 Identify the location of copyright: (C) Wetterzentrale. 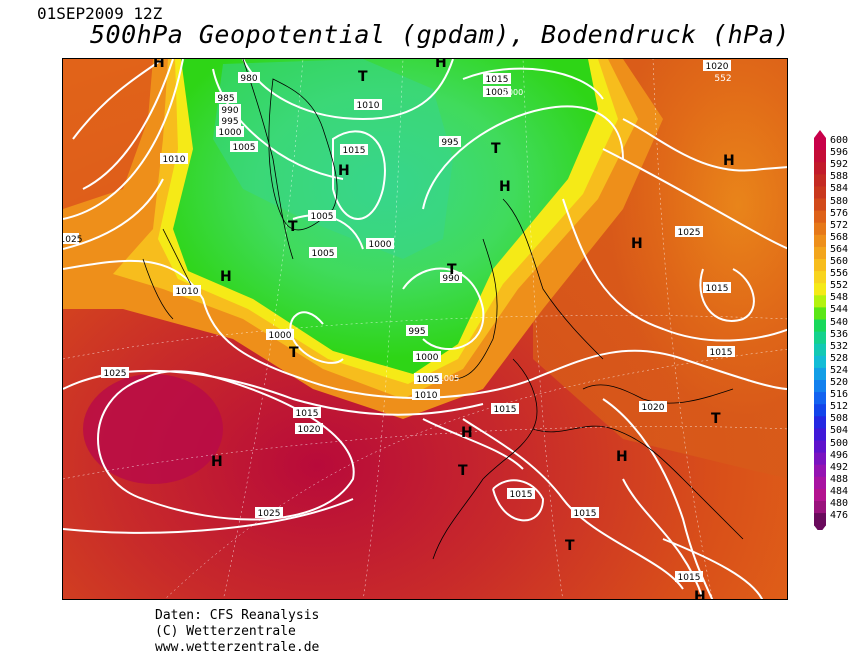
(225, 631).